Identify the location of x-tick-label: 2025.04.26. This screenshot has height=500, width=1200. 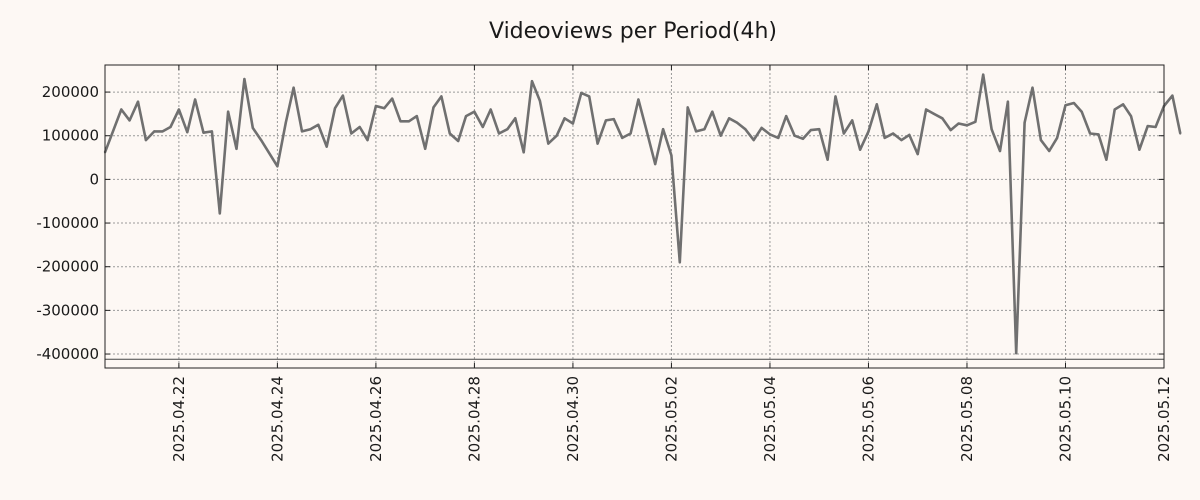
(376, 419).